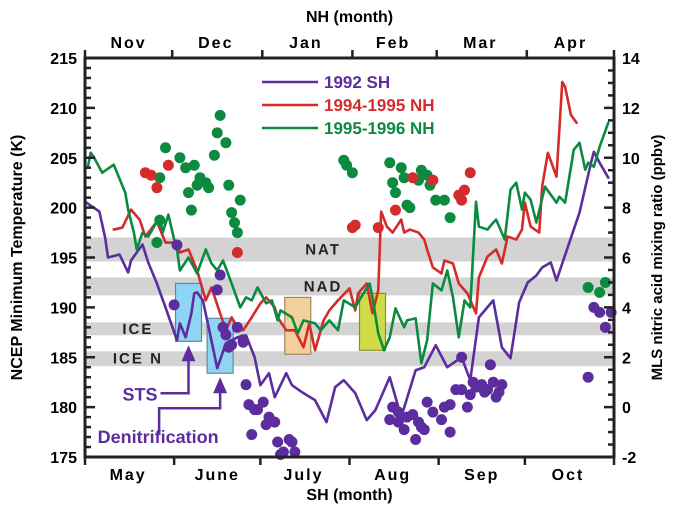 Image resolution: width=676 pixels, height=506 pixels. What do you see at coordinates (626, 309) in the screenshot?
I see `y2-tick-label: 4` at bounding box center [626, 309].